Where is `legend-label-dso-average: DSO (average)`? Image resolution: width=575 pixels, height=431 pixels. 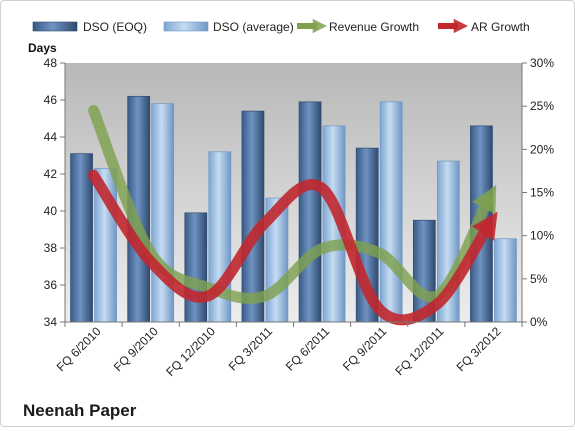
legend-label-dso-average: DSO (average) is located at coordinates (253, 27).